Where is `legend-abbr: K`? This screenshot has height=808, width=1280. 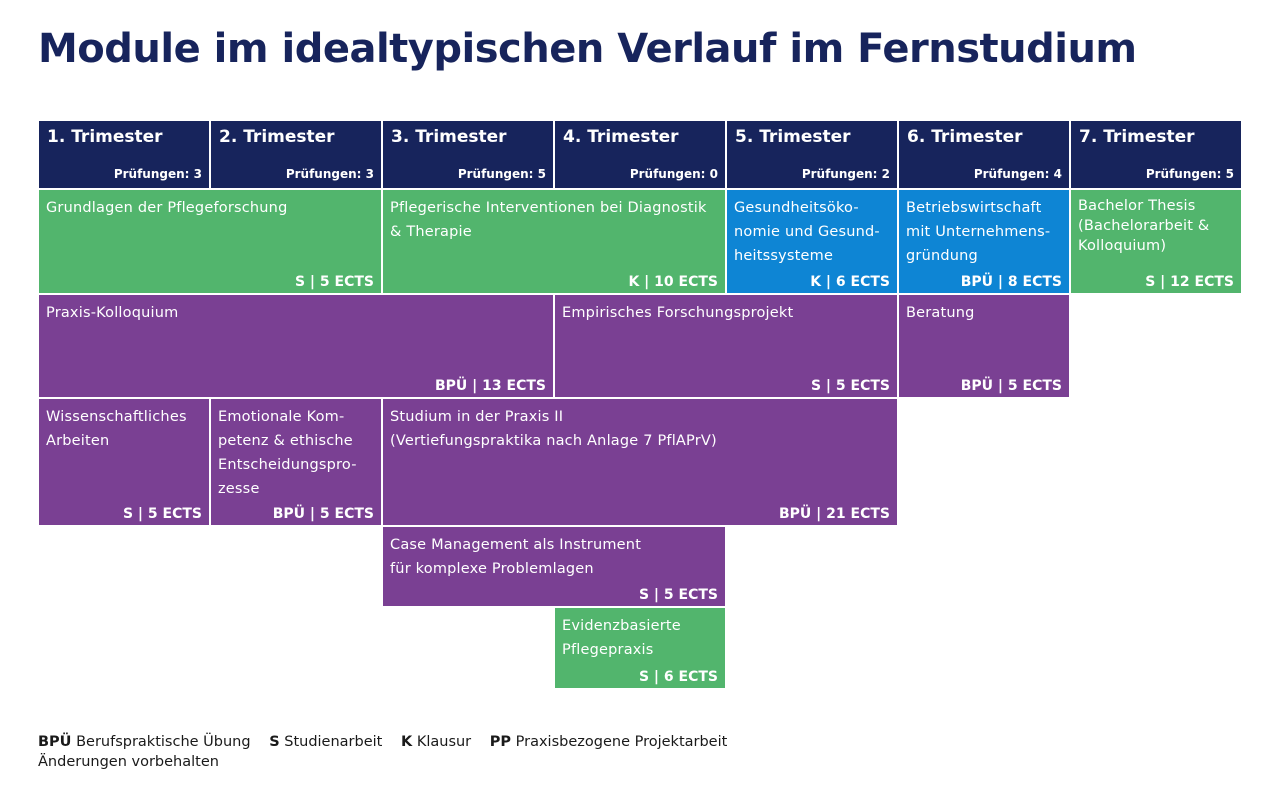 legend-abbr: K is located at coordinates (406, 742).